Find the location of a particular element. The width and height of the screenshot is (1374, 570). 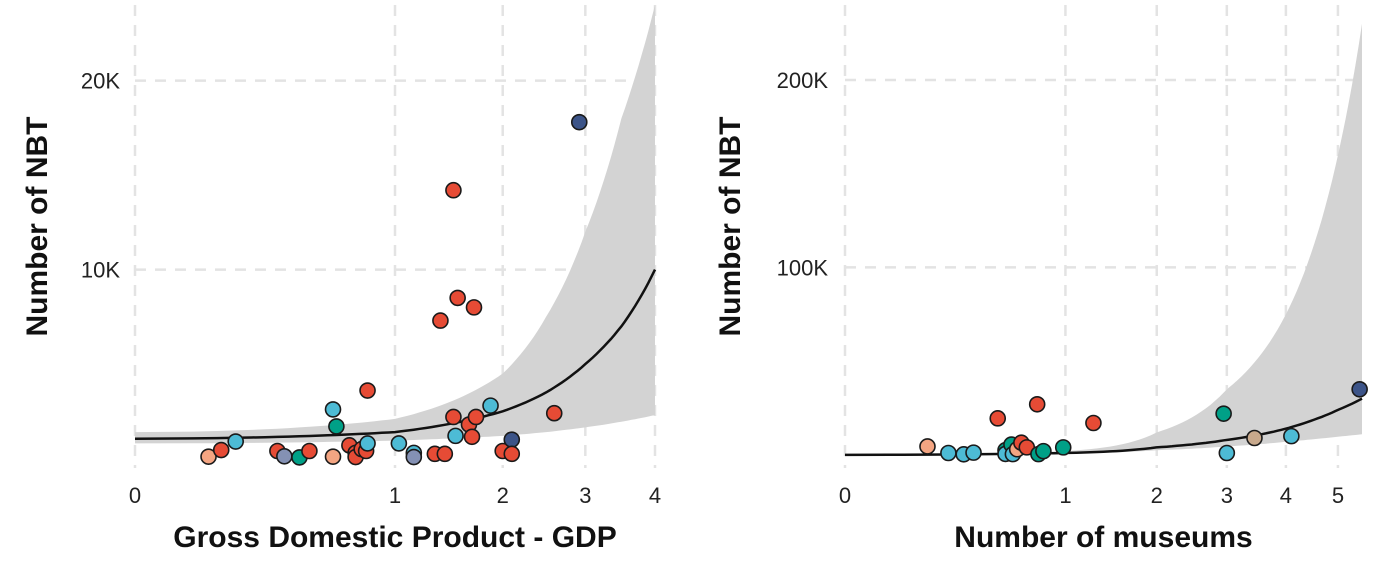

gdp-y-tick-label: 10K is located at coordinates (100, 270).